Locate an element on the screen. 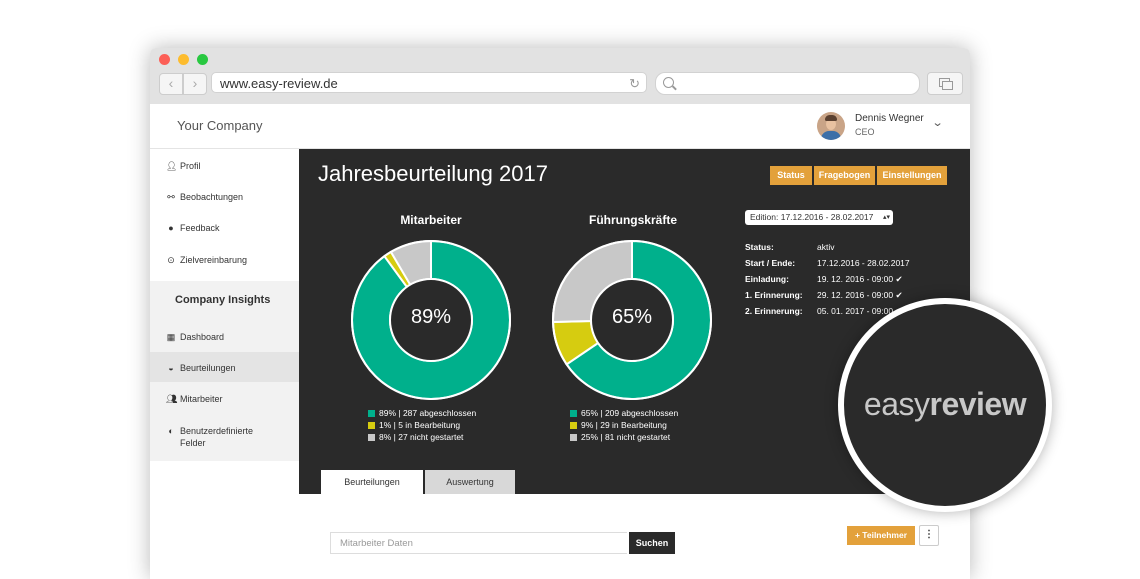 This screenshot has width=1140, height=579. sidebar-item-label: Beobachtungen is located at coordinates (212, 197).